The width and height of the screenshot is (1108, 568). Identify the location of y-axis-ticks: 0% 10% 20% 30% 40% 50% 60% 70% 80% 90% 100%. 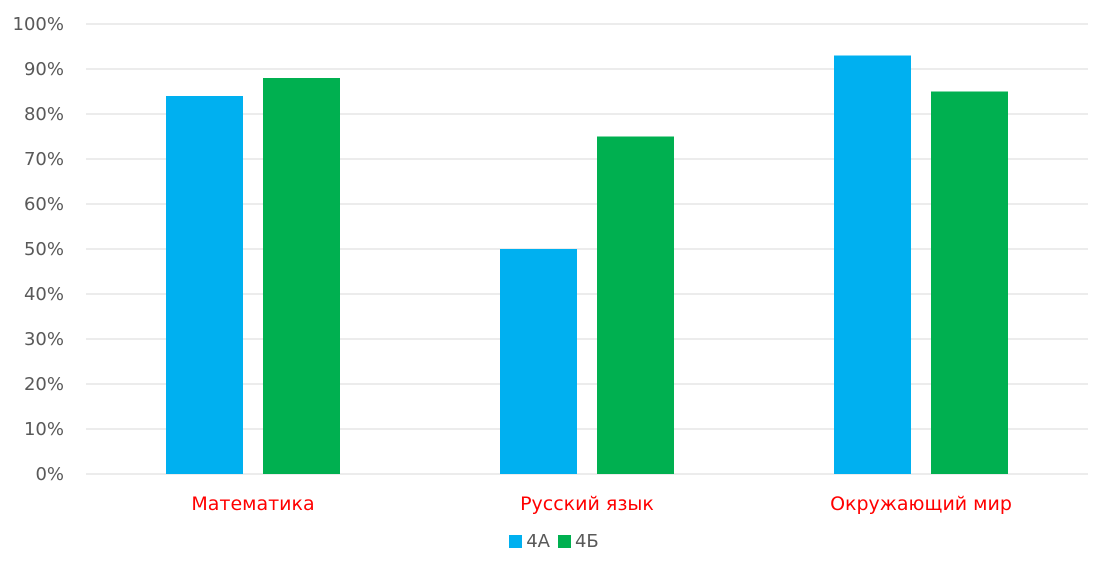
(38, 249).